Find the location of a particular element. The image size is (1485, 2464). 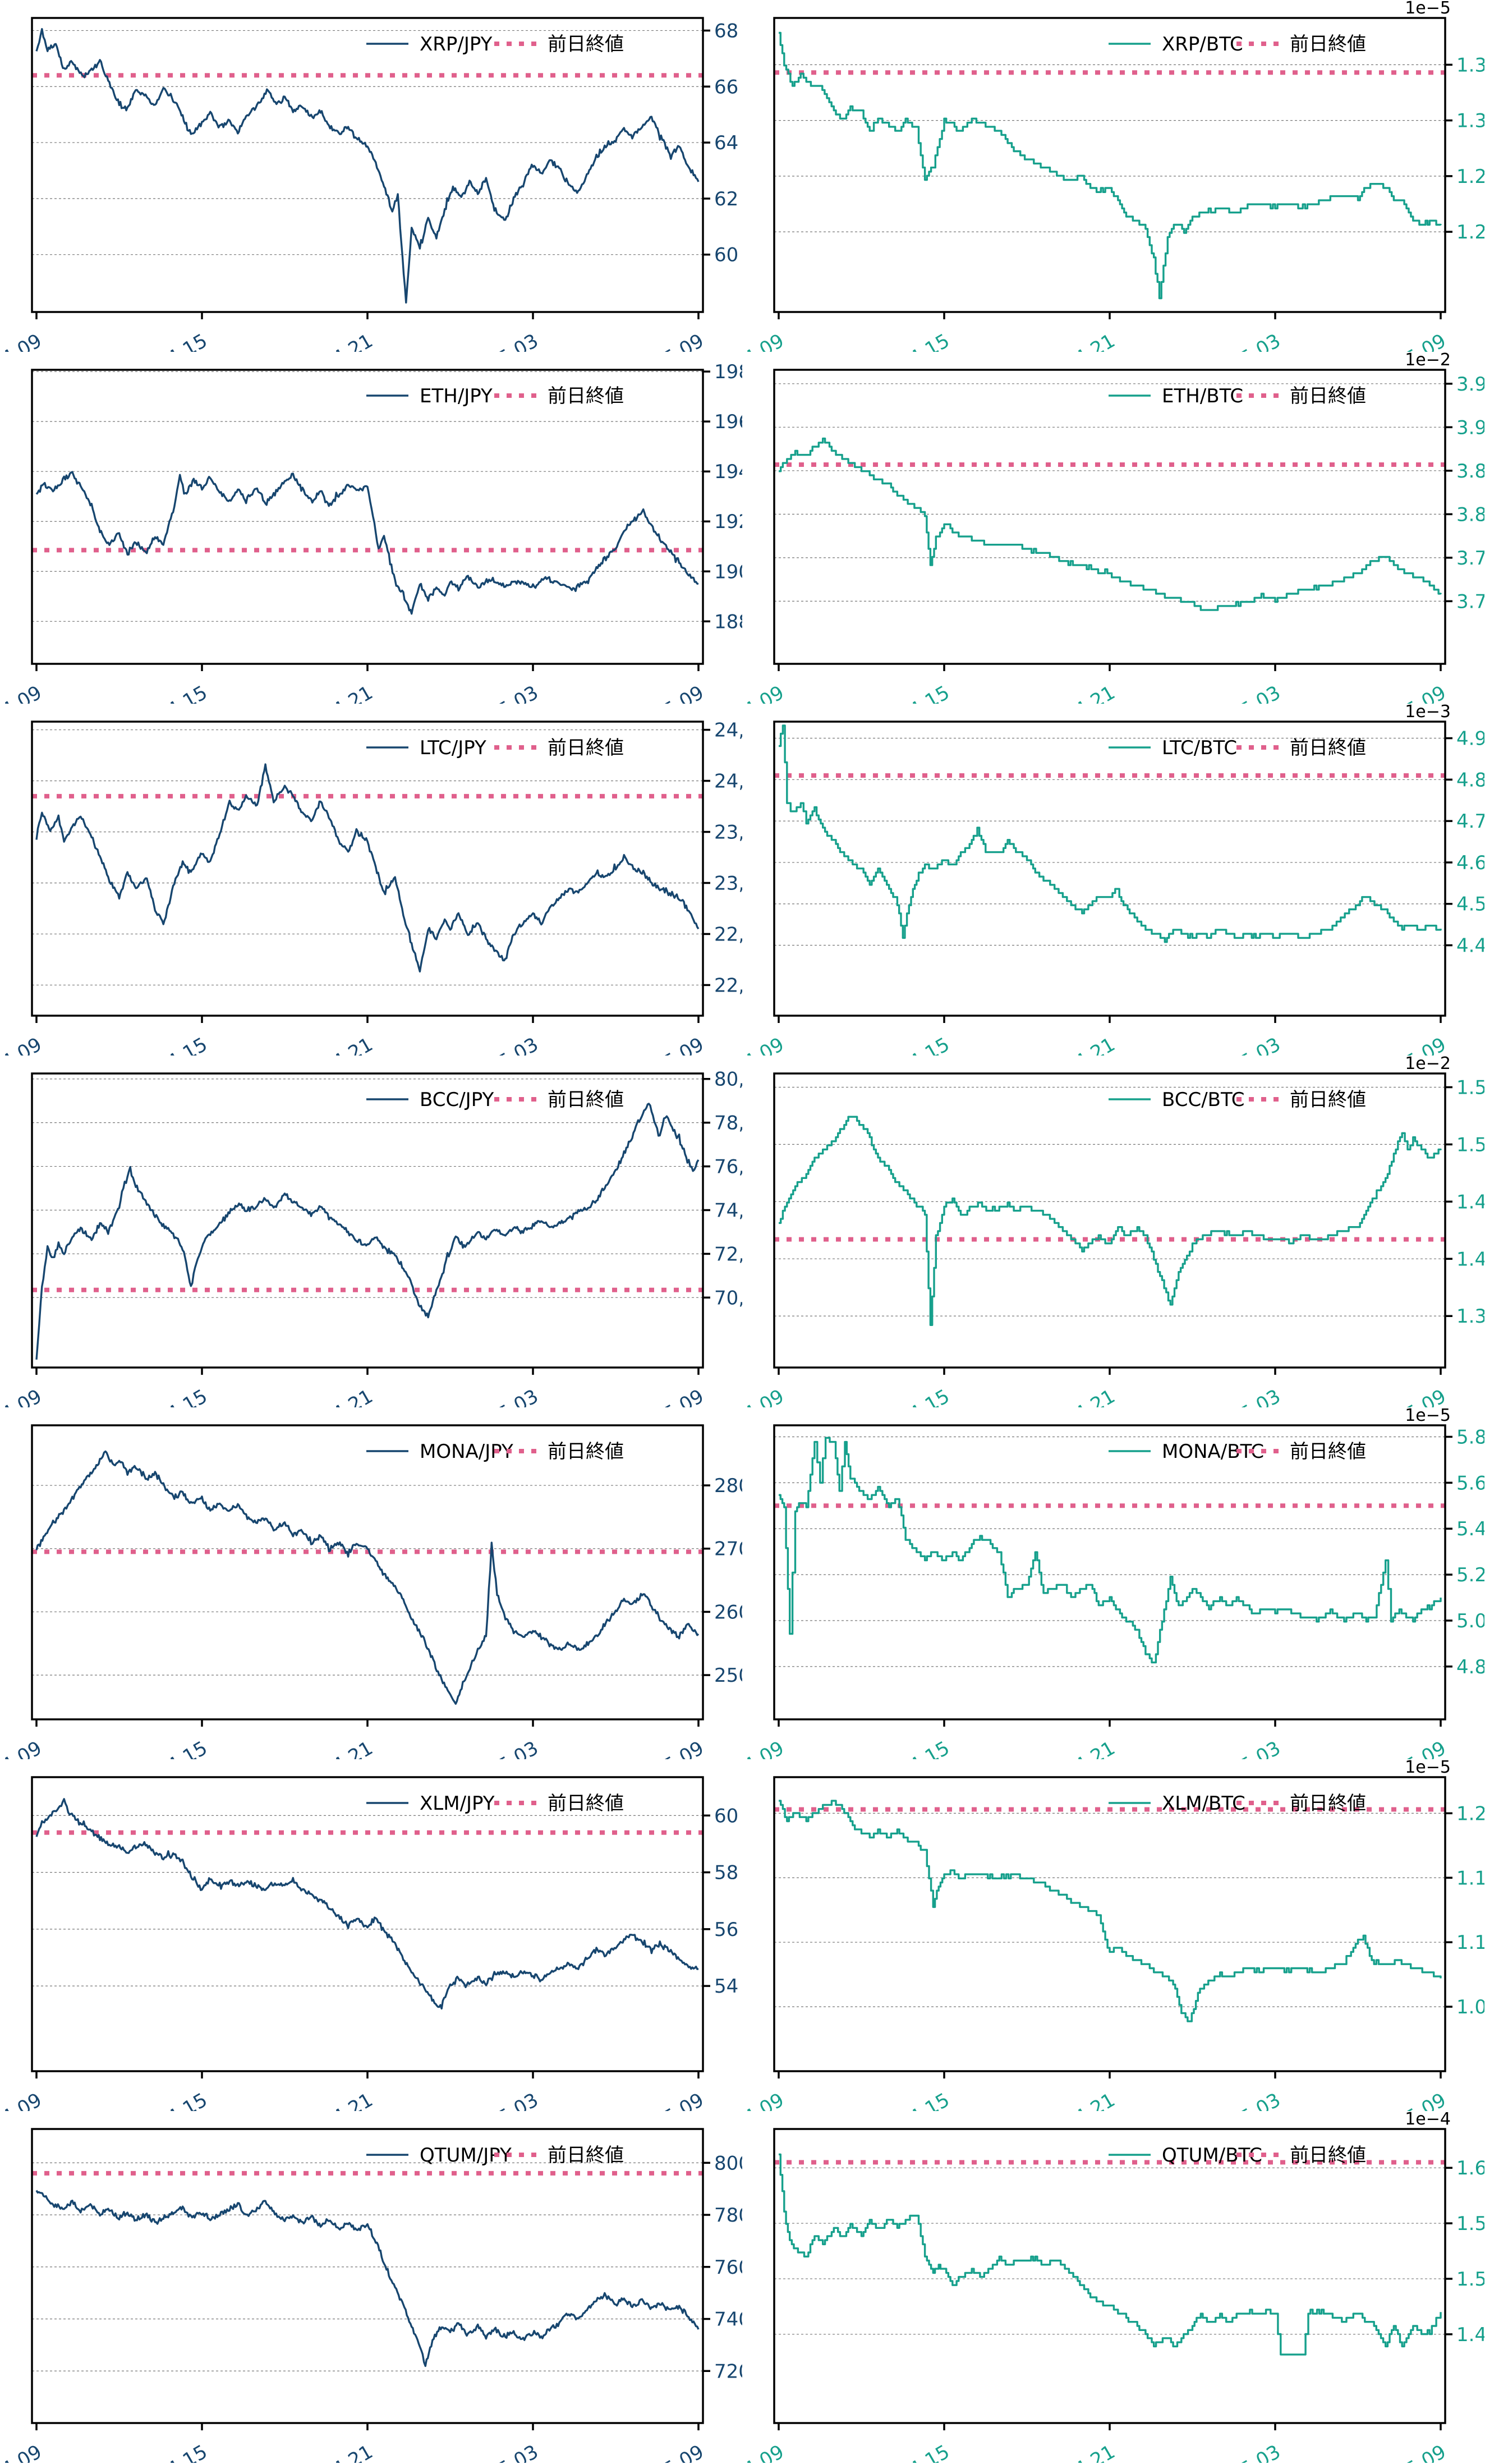

y-tick-label: 3.80 is located at coordinates (1470, 514).